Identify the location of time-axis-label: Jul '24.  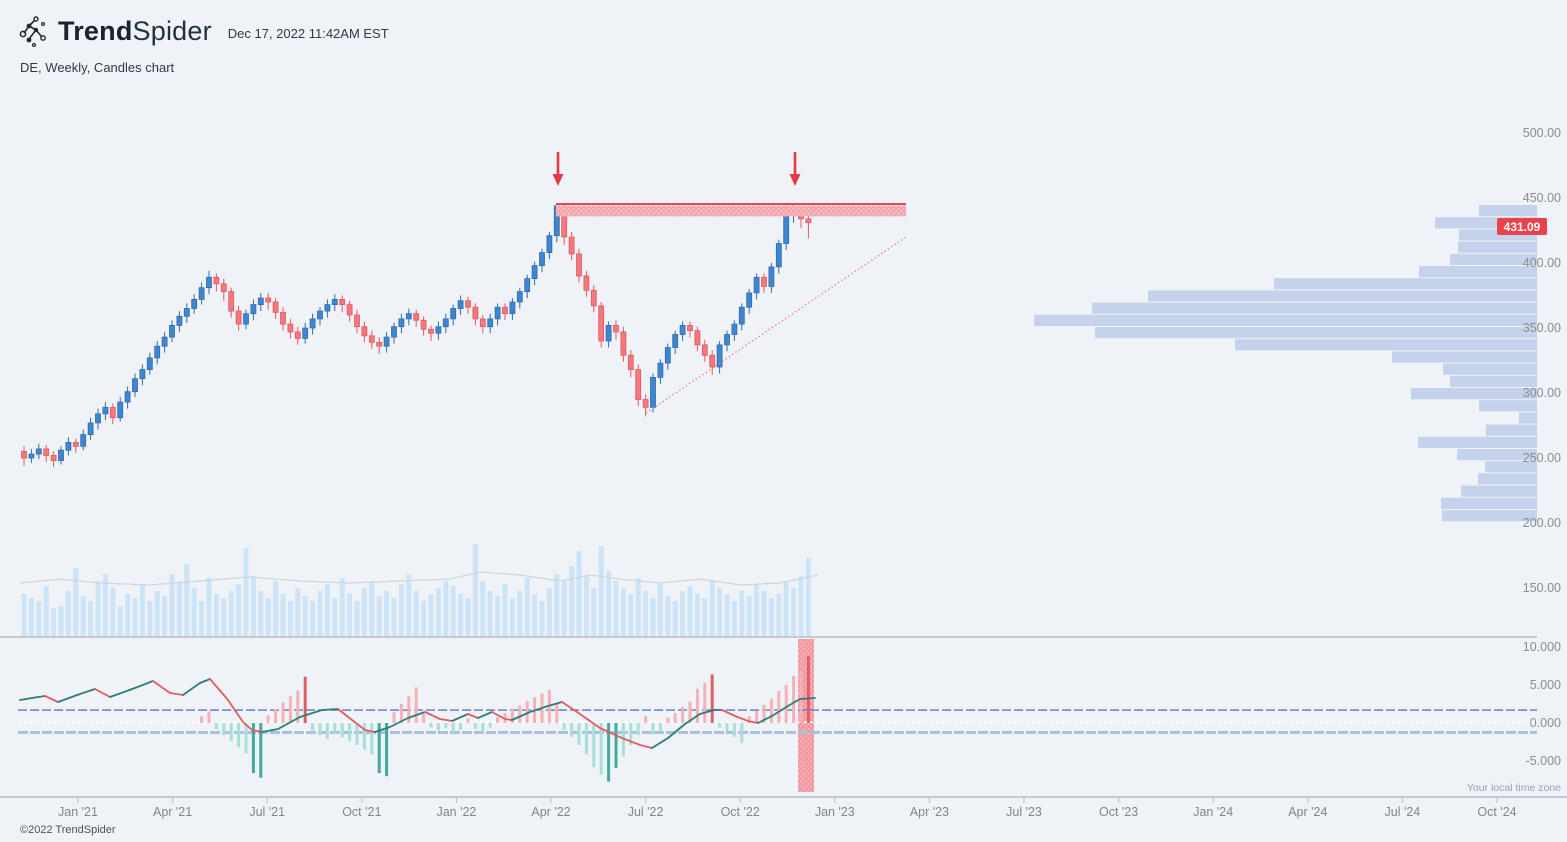
(1403, 812).